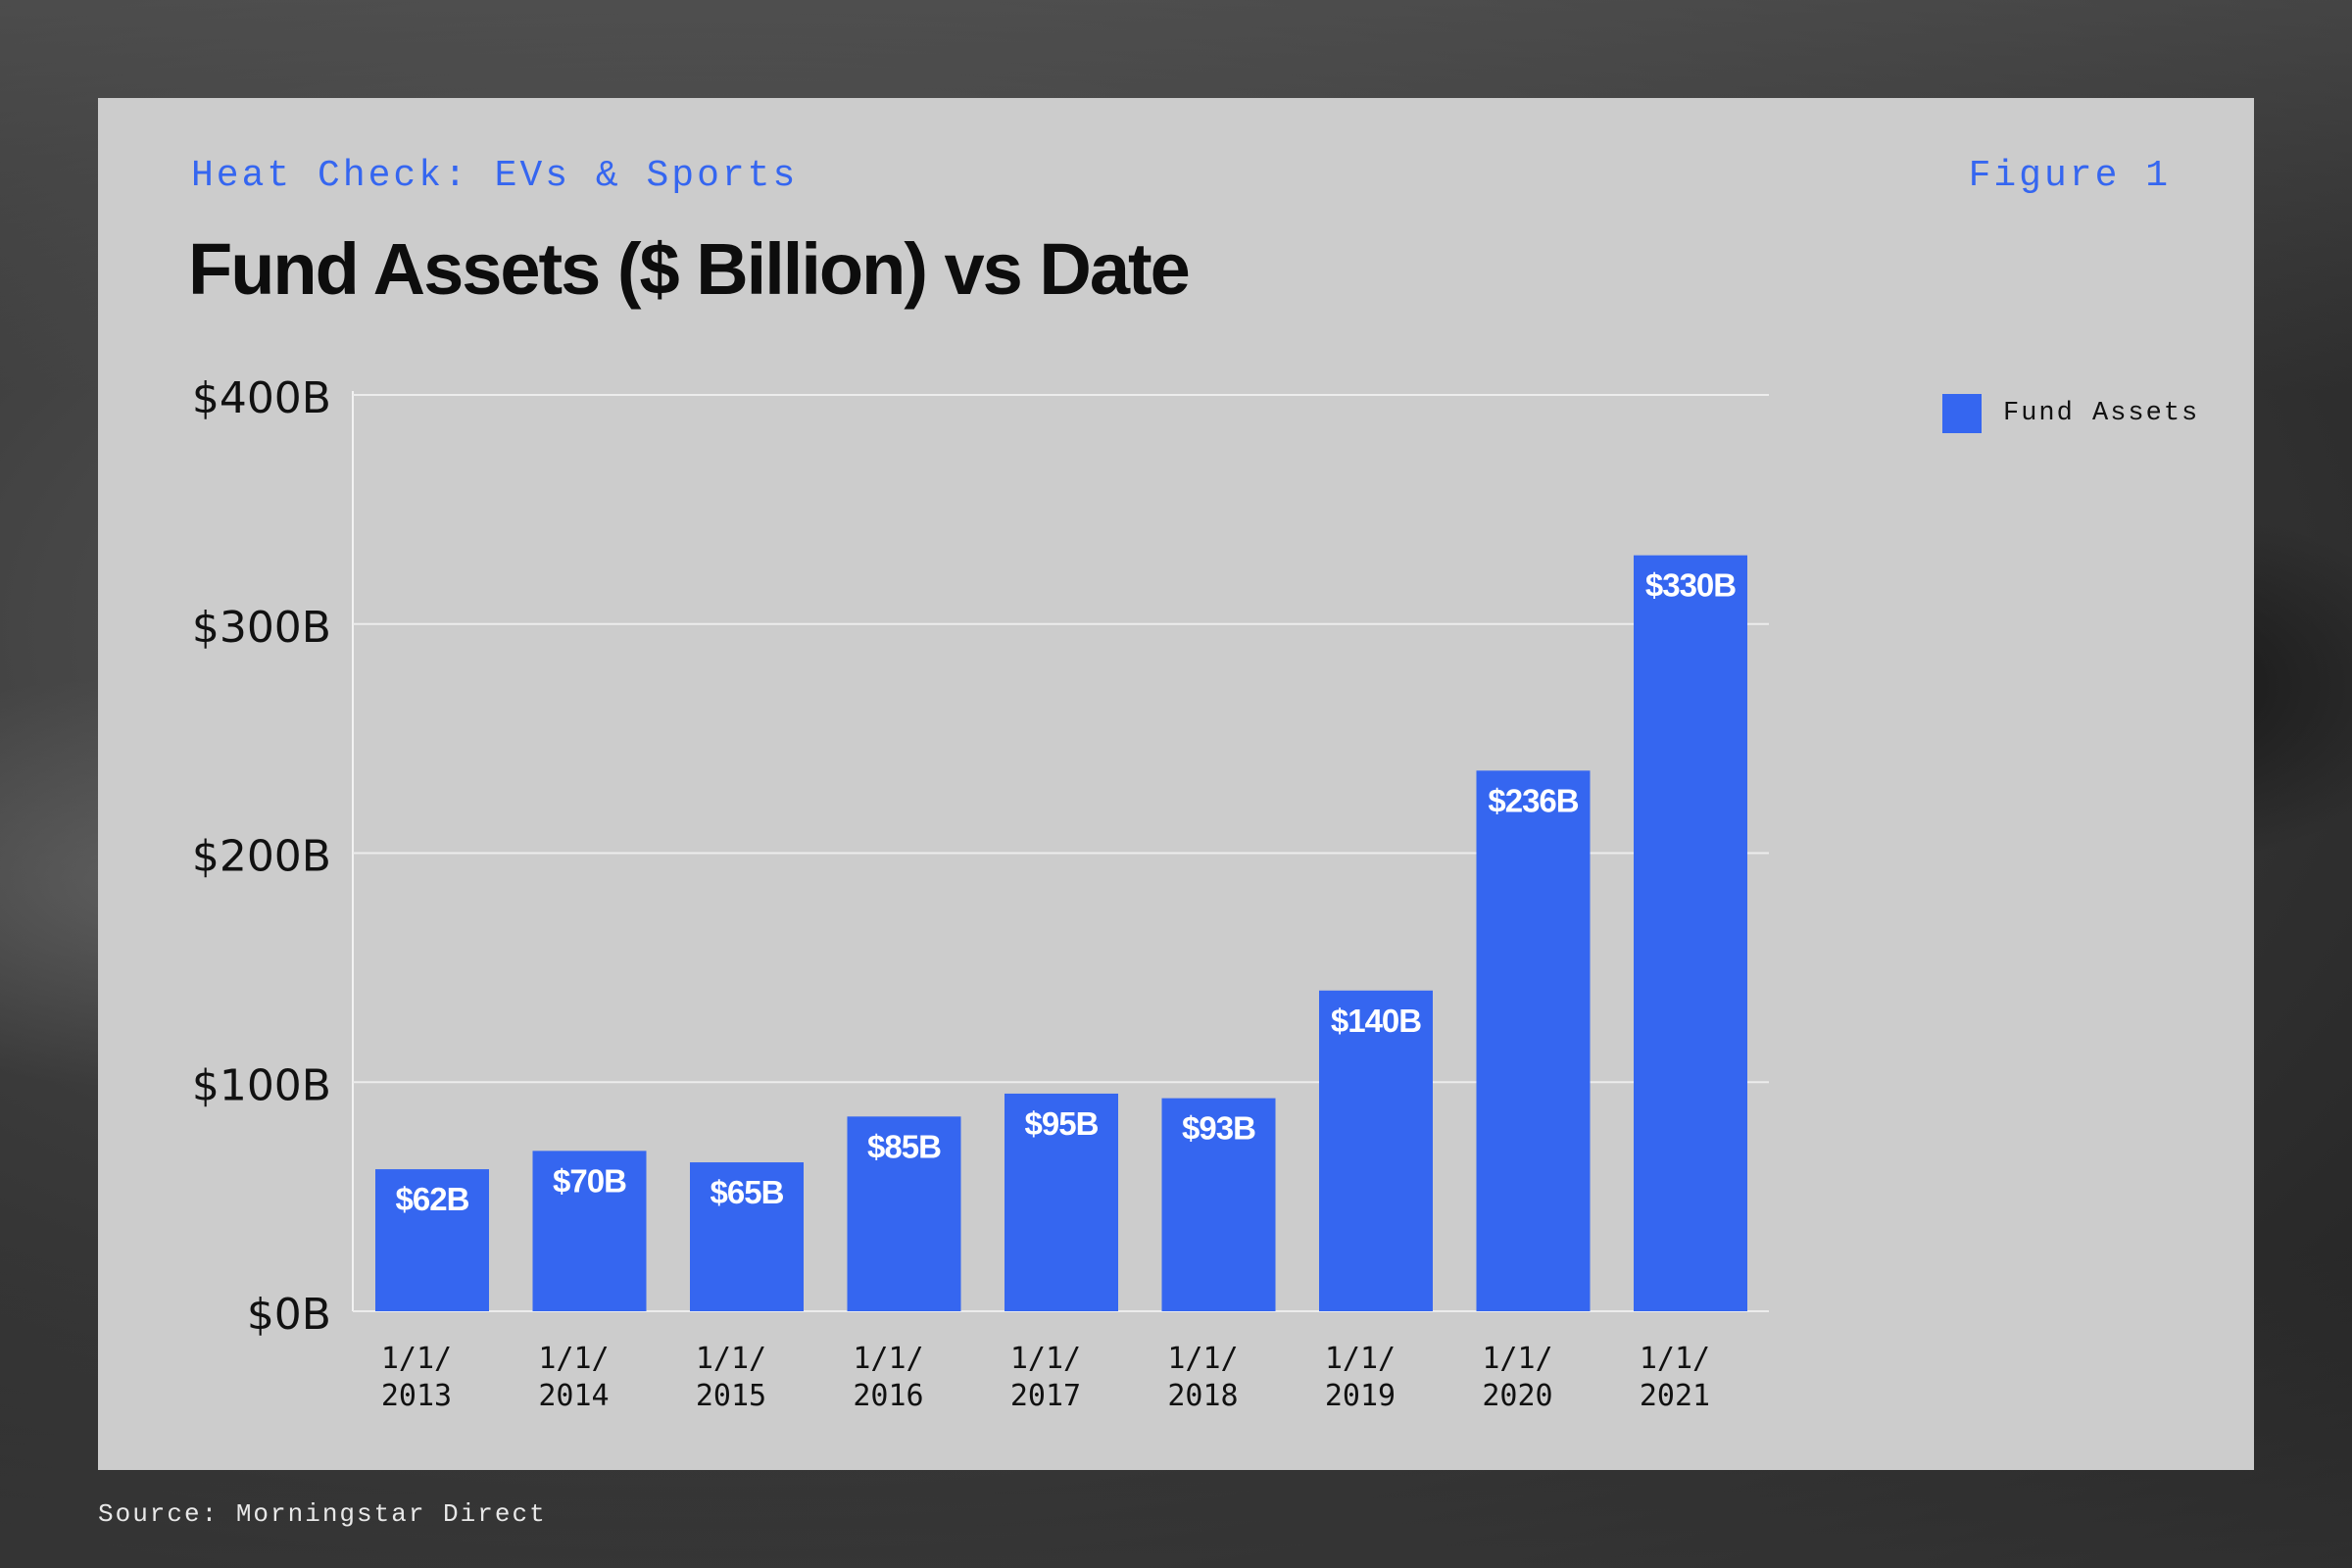 This screenshot has width=2352, height=1568. What do you see at coordinates (432, 1199) in the screenshot?
I see `bar-data-label: $62B` at bounding box center [432, 1199].